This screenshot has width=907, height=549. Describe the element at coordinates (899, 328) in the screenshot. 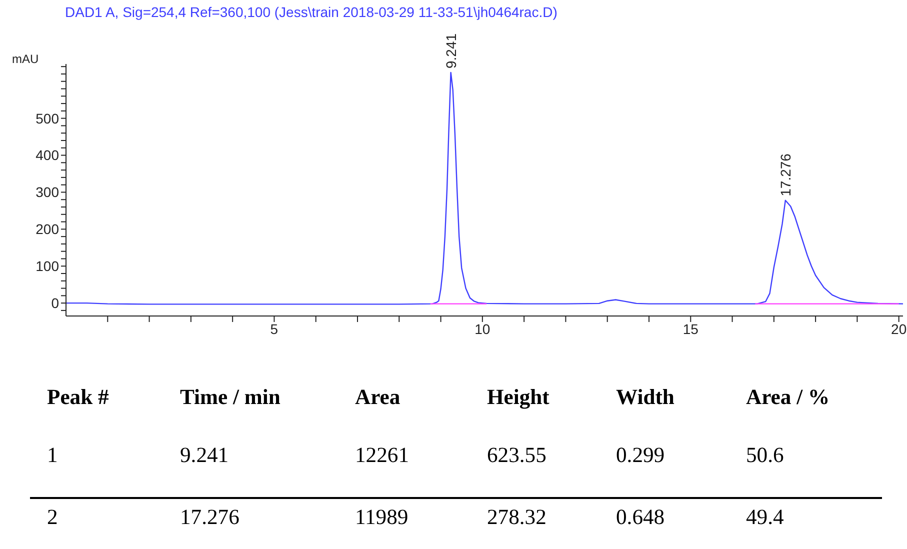

I see `x-tick-label: 20` at that location.